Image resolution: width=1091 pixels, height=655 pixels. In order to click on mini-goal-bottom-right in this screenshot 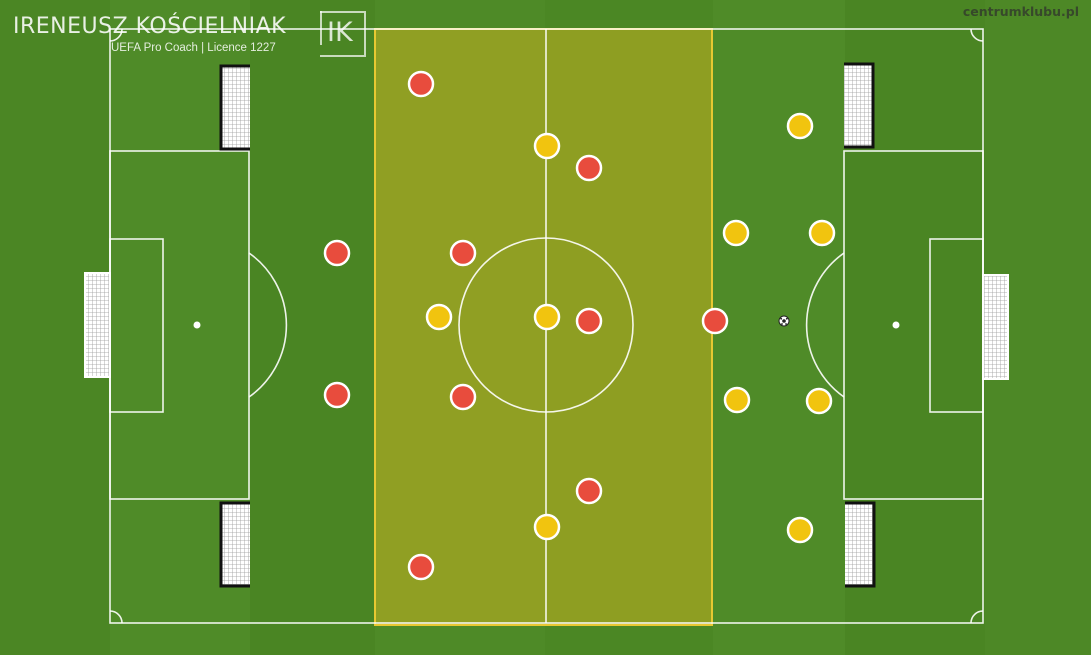, I will do `click(860, 544)`.